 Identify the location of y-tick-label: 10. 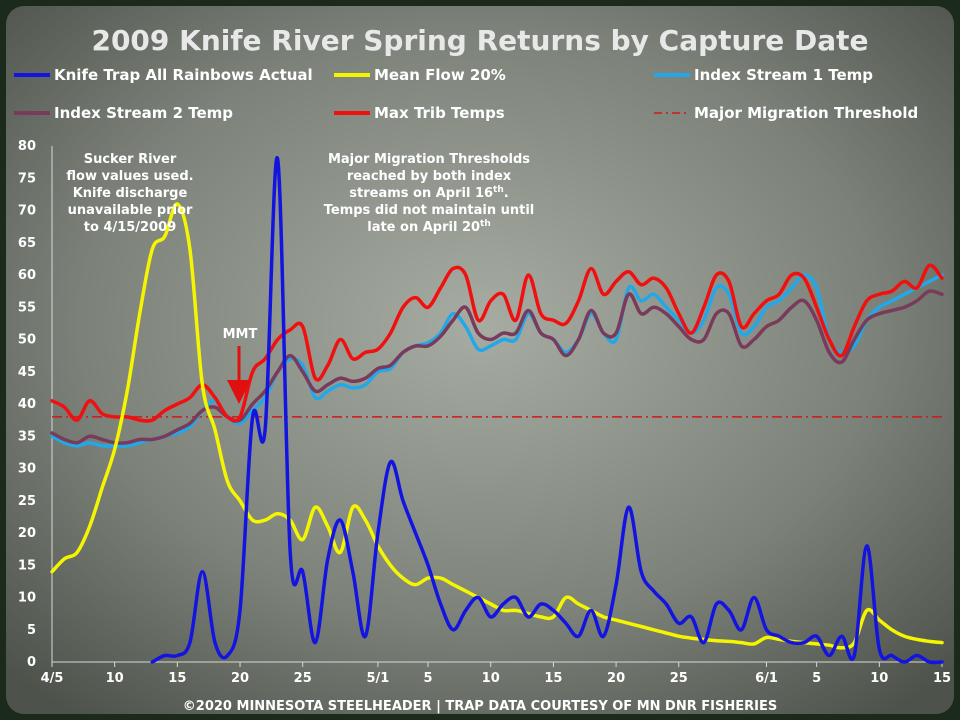
(27, 598).